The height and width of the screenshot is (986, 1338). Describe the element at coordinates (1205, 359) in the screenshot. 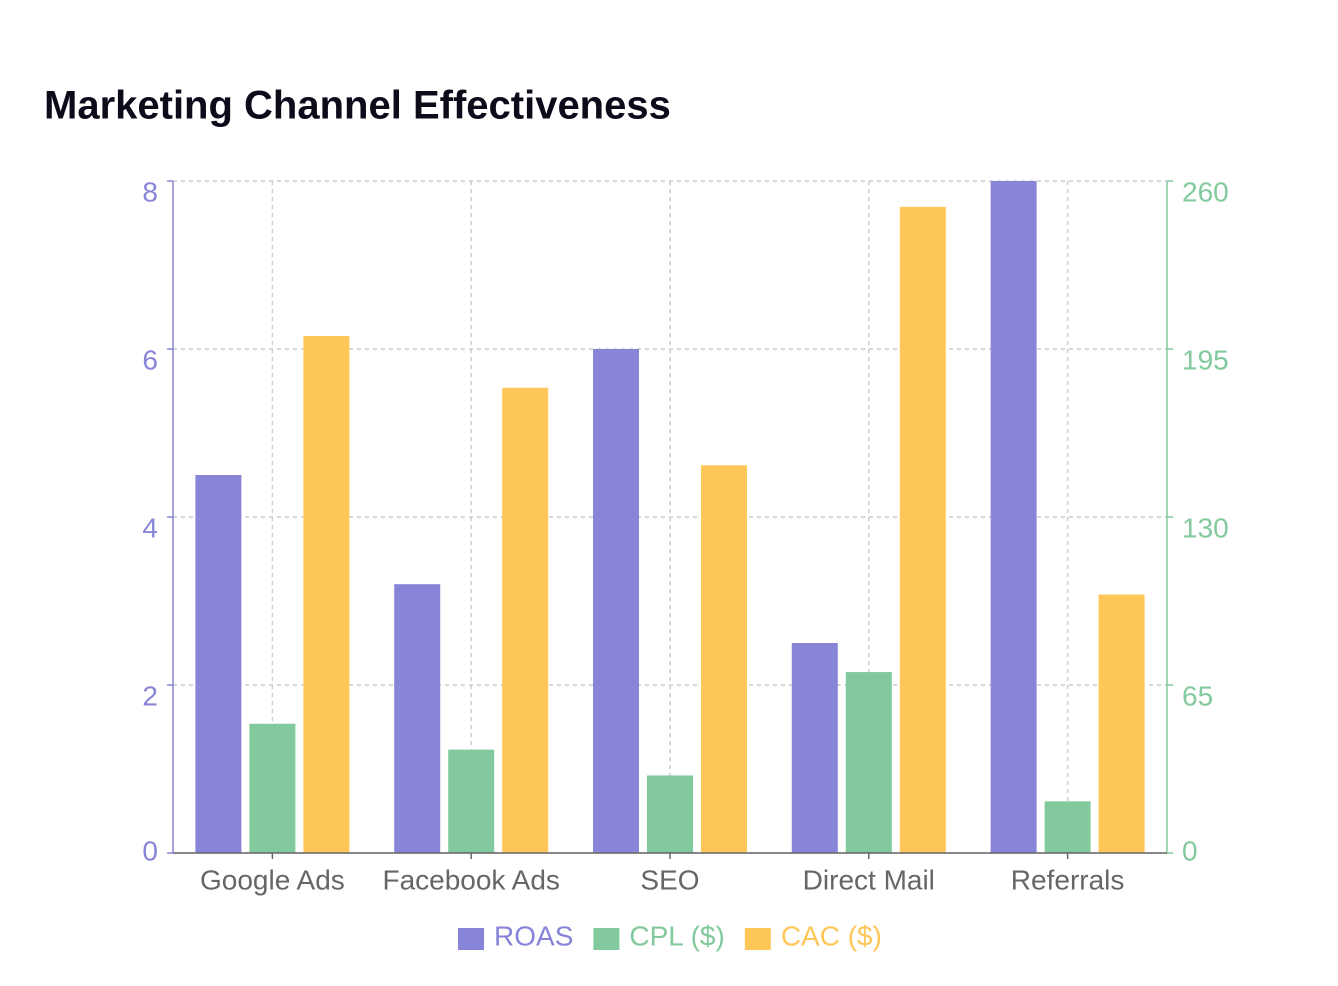

I see `y2-tick-label: 195` at that location.